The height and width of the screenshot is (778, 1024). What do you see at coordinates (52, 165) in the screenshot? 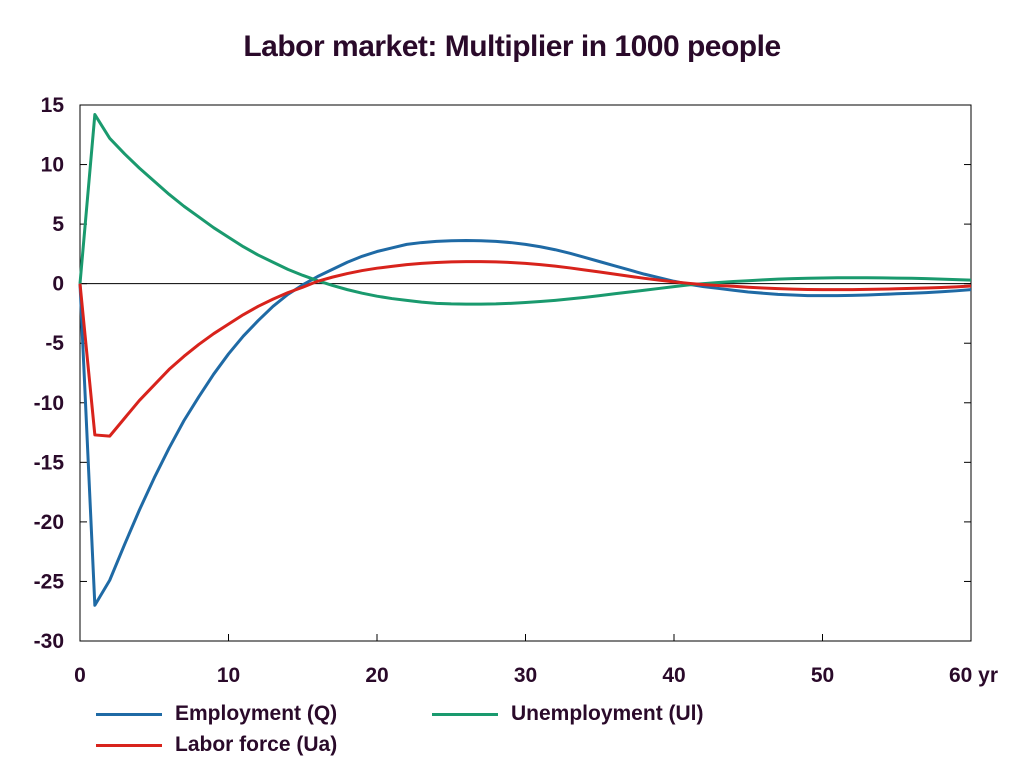
I see `y-tick-label: 10` at bounding box center [52, 165].